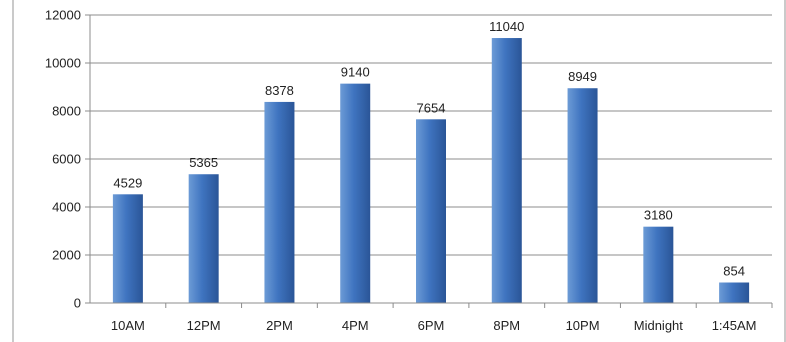 The image size is (786, 342). I want to click on data-label: 5365, so click(203, 162).